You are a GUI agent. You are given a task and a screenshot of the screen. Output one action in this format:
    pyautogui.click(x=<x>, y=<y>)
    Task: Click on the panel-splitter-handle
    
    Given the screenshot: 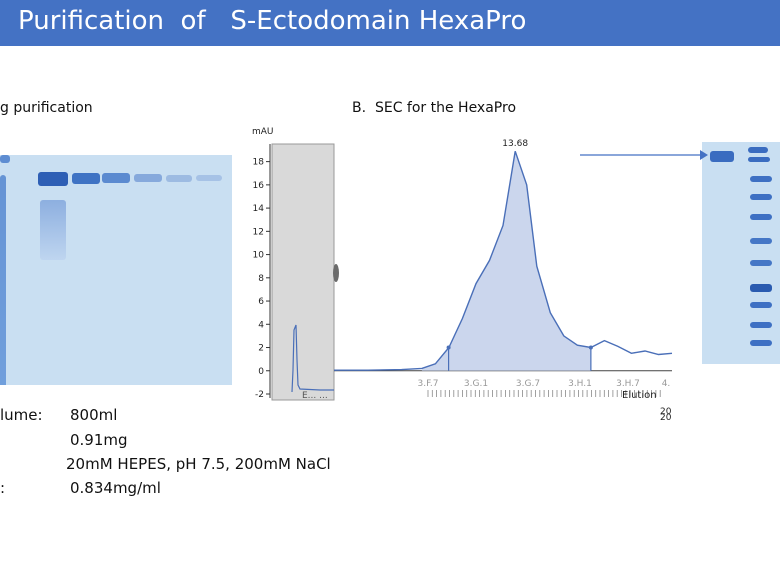 What is the action you would take?
    pyautogui.click(x=336, y=273)
    